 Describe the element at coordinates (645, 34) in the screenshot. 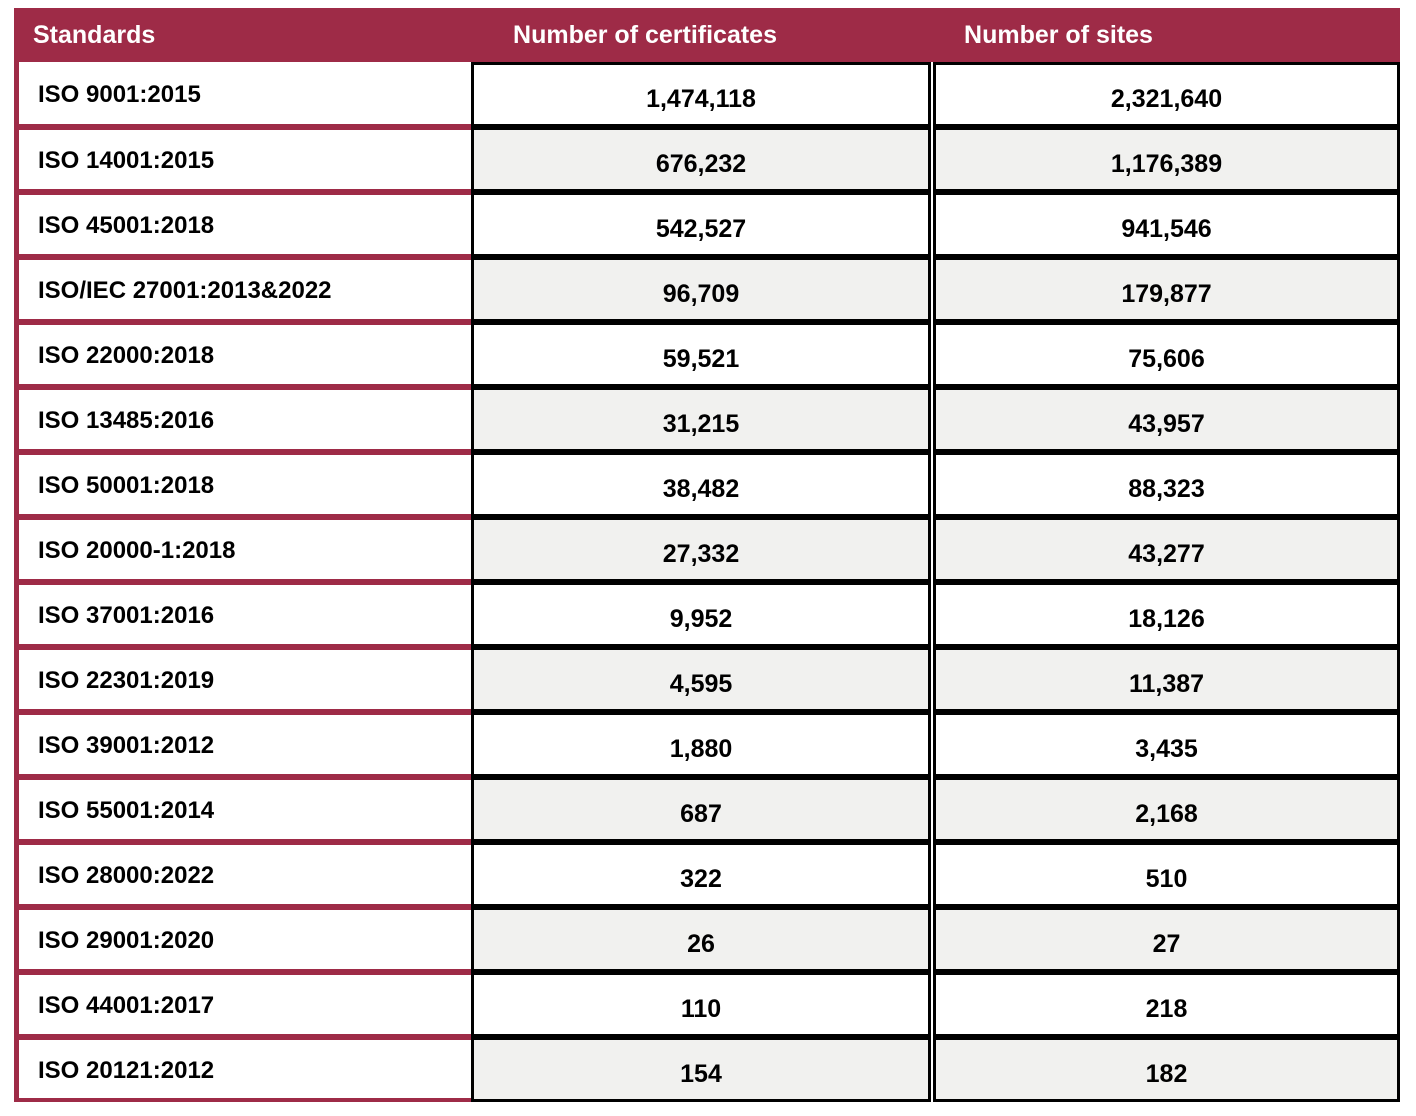

I see `column-header-certificates: Number of certificates` at that location.